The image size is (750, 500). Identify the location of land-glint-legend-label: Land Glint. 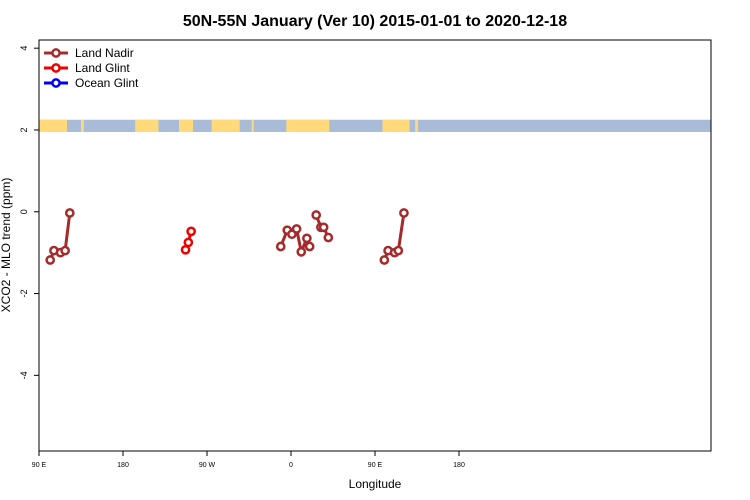
(102, 68).